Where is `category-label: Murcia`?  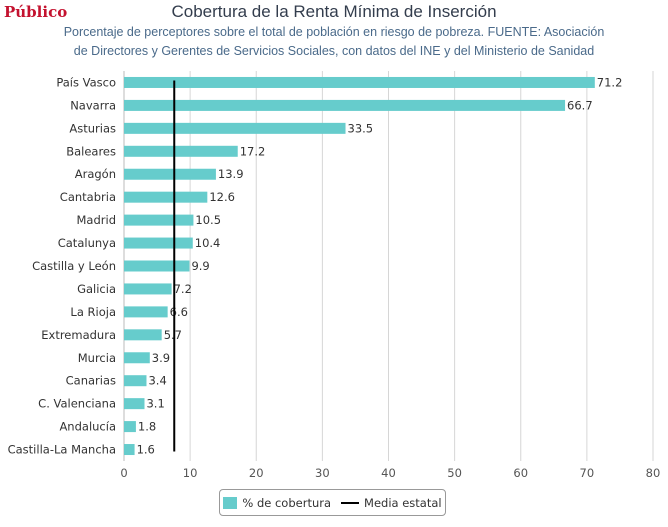 category-label: Murcia is located at coordinates (97, 358).